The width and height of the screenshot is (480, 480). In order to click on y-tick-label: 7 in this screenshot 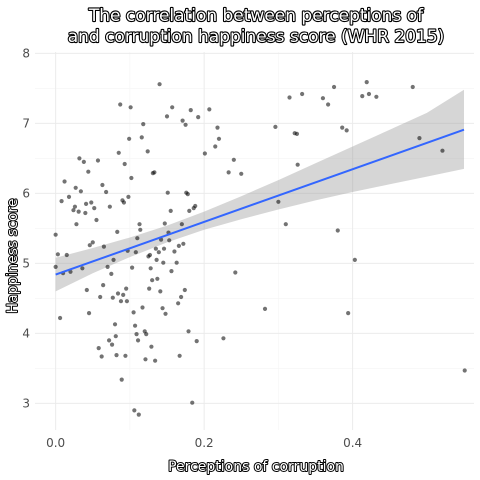, I will do `click(26, 123)`.